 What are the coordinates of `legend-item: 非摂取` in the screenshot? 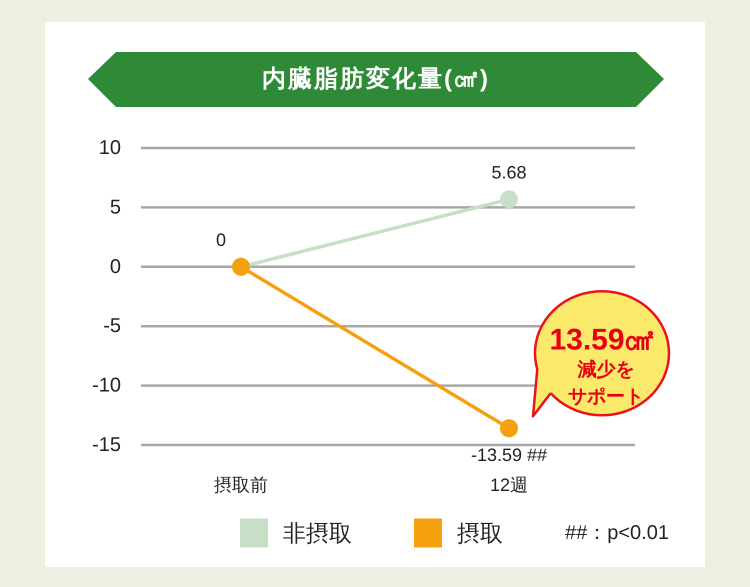 It's located at (296, 533).